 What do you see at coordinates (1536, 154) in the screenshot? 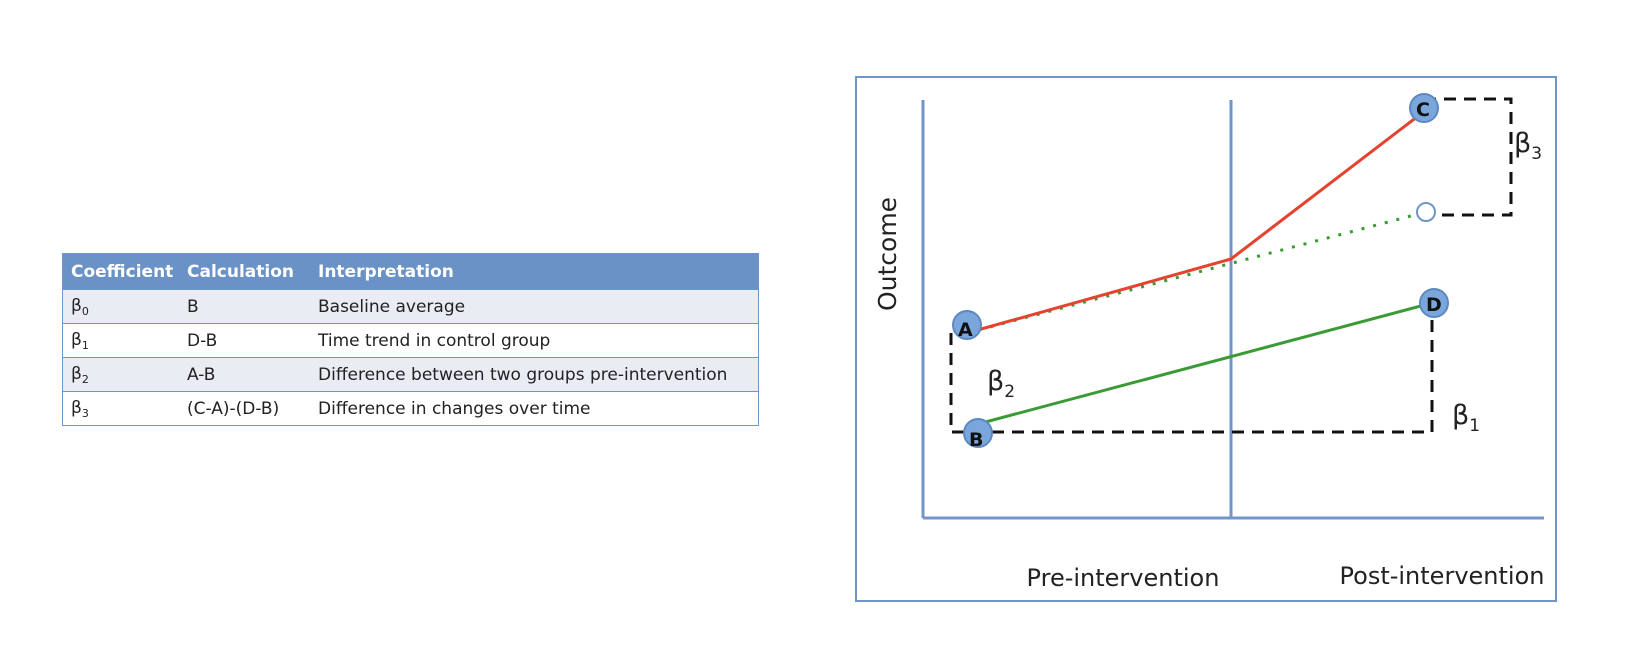
I see `beta3-subscript: 3` at bounding box center [1536, 154].